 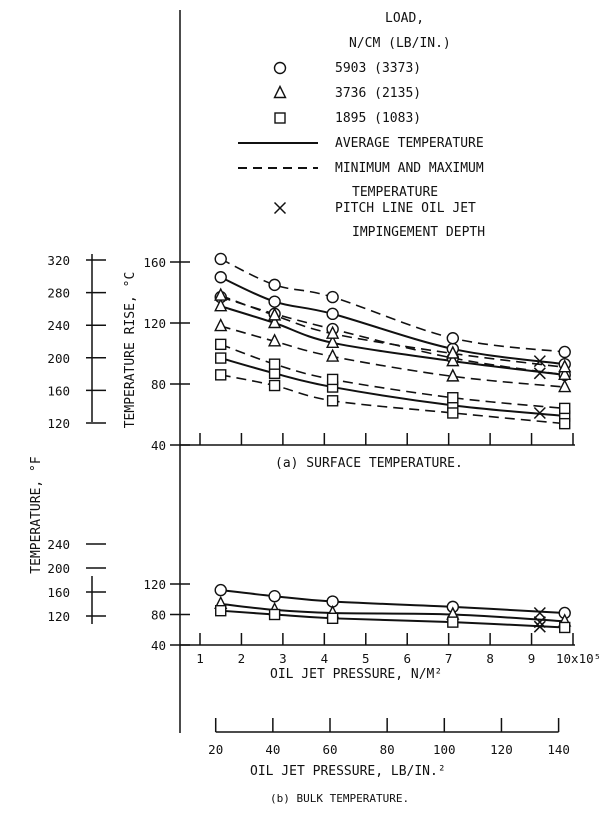 What do you see at coordinates (392, 619) in the screenshot?
I see `bulk-curve-square` at bounding box center [392, 619].